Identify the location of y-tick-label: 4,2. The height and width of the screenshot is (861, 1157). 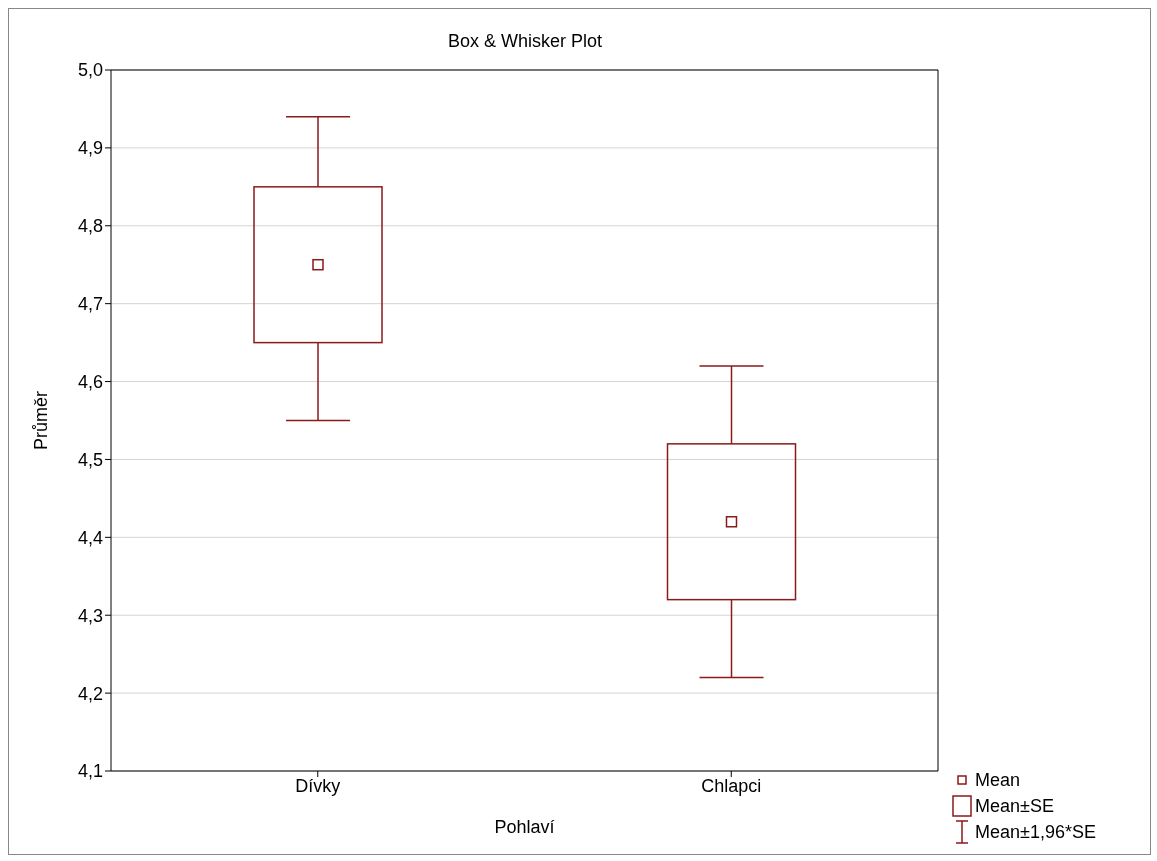
(90, 693).